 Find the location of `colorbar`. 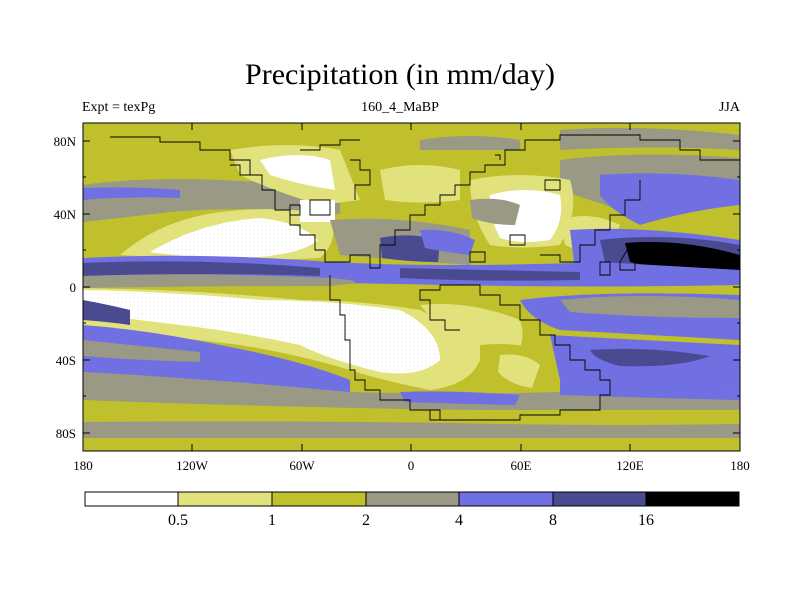

colorbar is located at coordinates (412, 499).